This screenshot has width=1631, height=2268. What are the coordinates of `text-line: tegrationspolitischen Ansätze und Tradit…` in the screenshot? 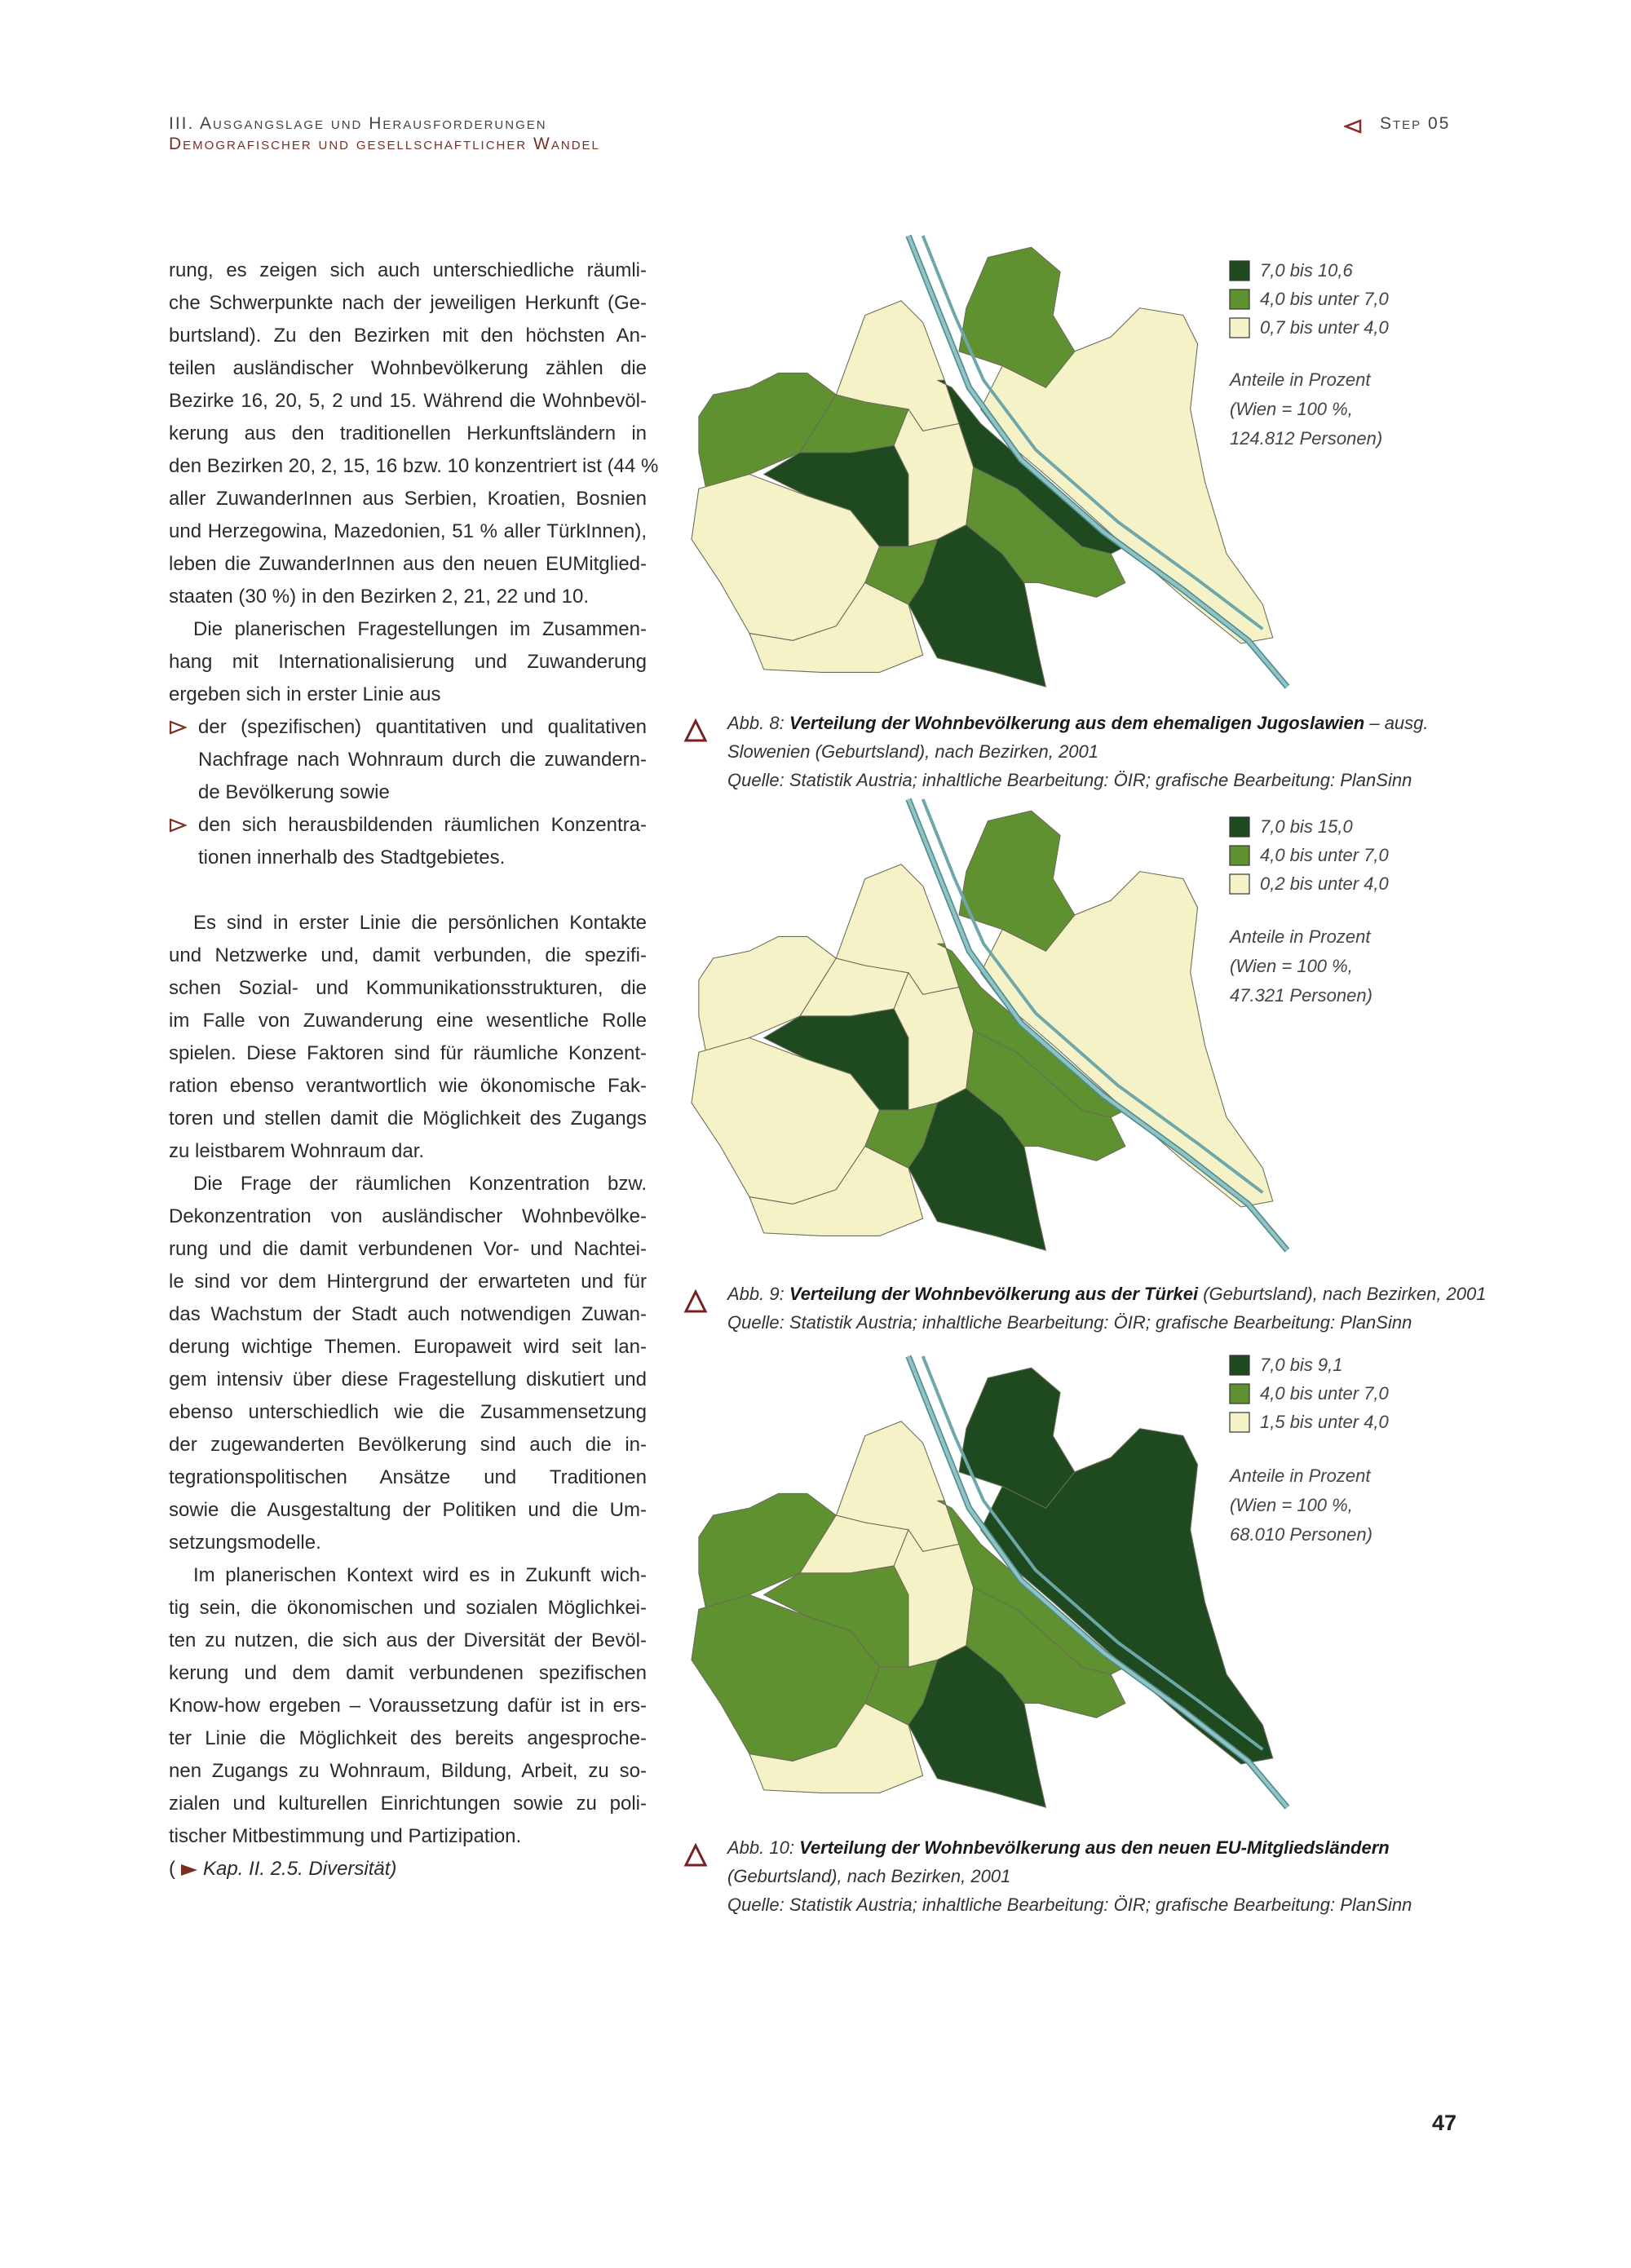 It's located at (408, 1477).